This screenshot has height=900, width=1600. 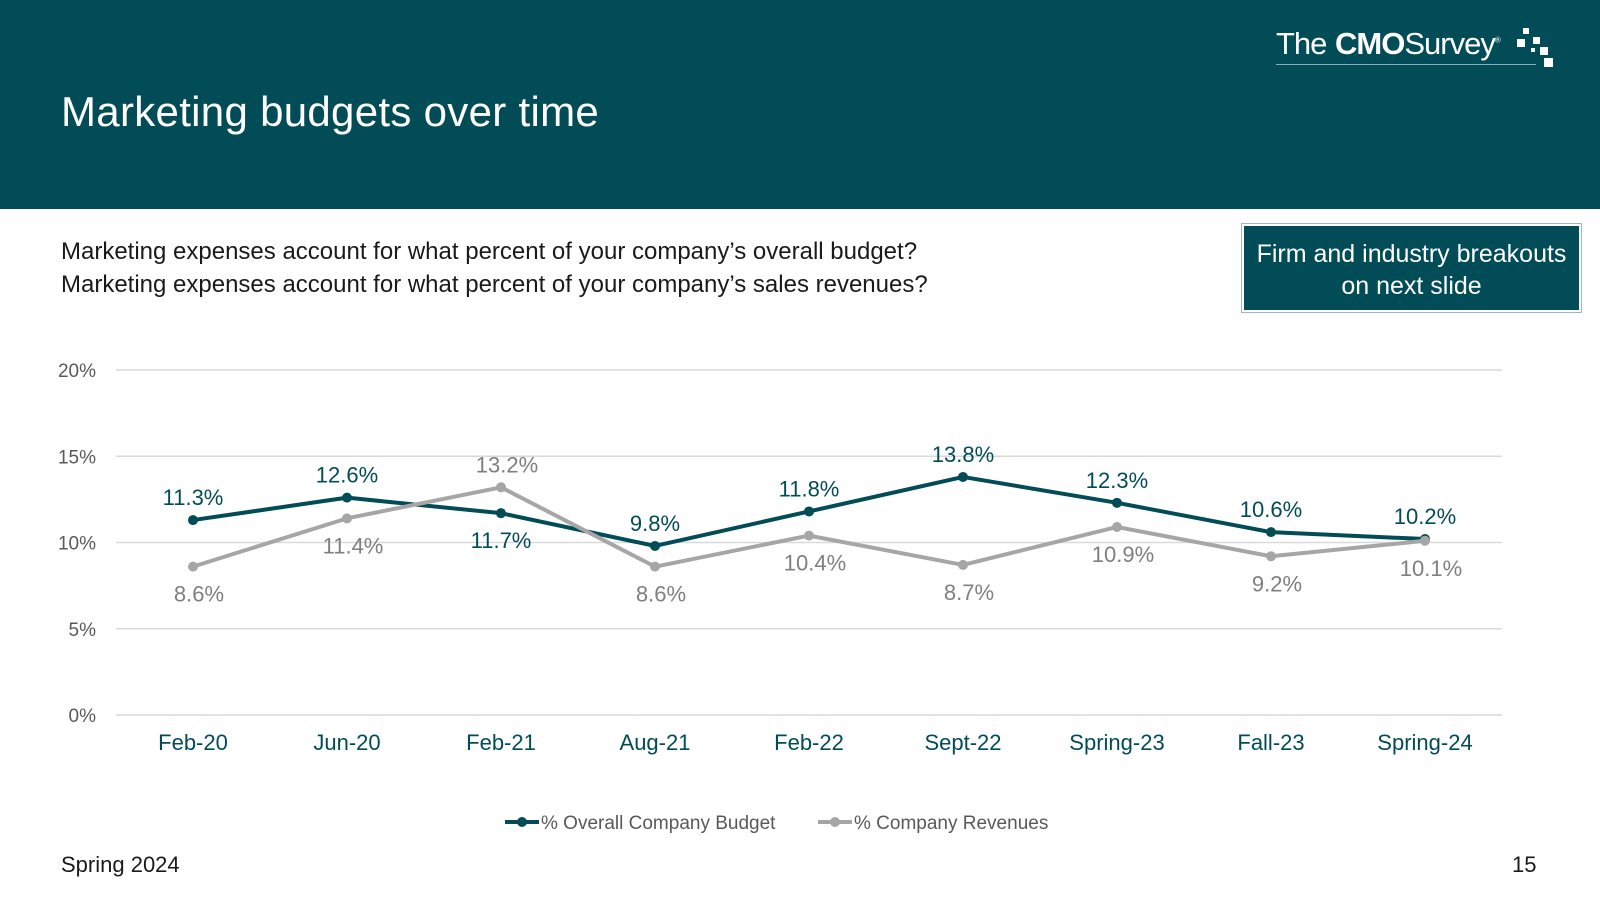 I want to click on x-tick-label: Sept-22, so click(x=962, y=742).